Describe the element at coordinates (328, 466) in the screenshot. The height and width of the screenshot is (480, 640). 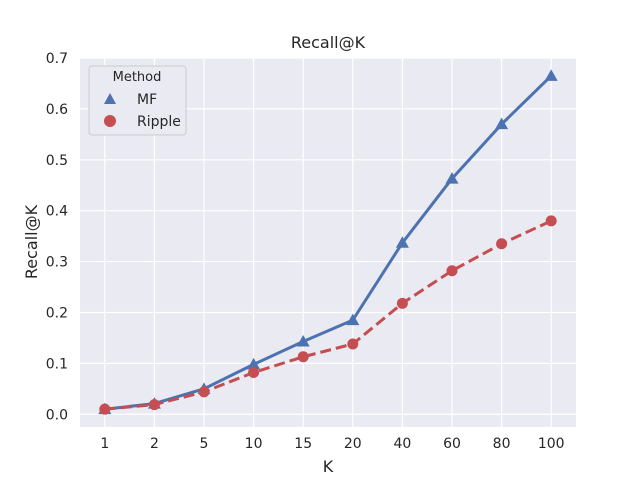
I see `x-axis-label: K` at that location.